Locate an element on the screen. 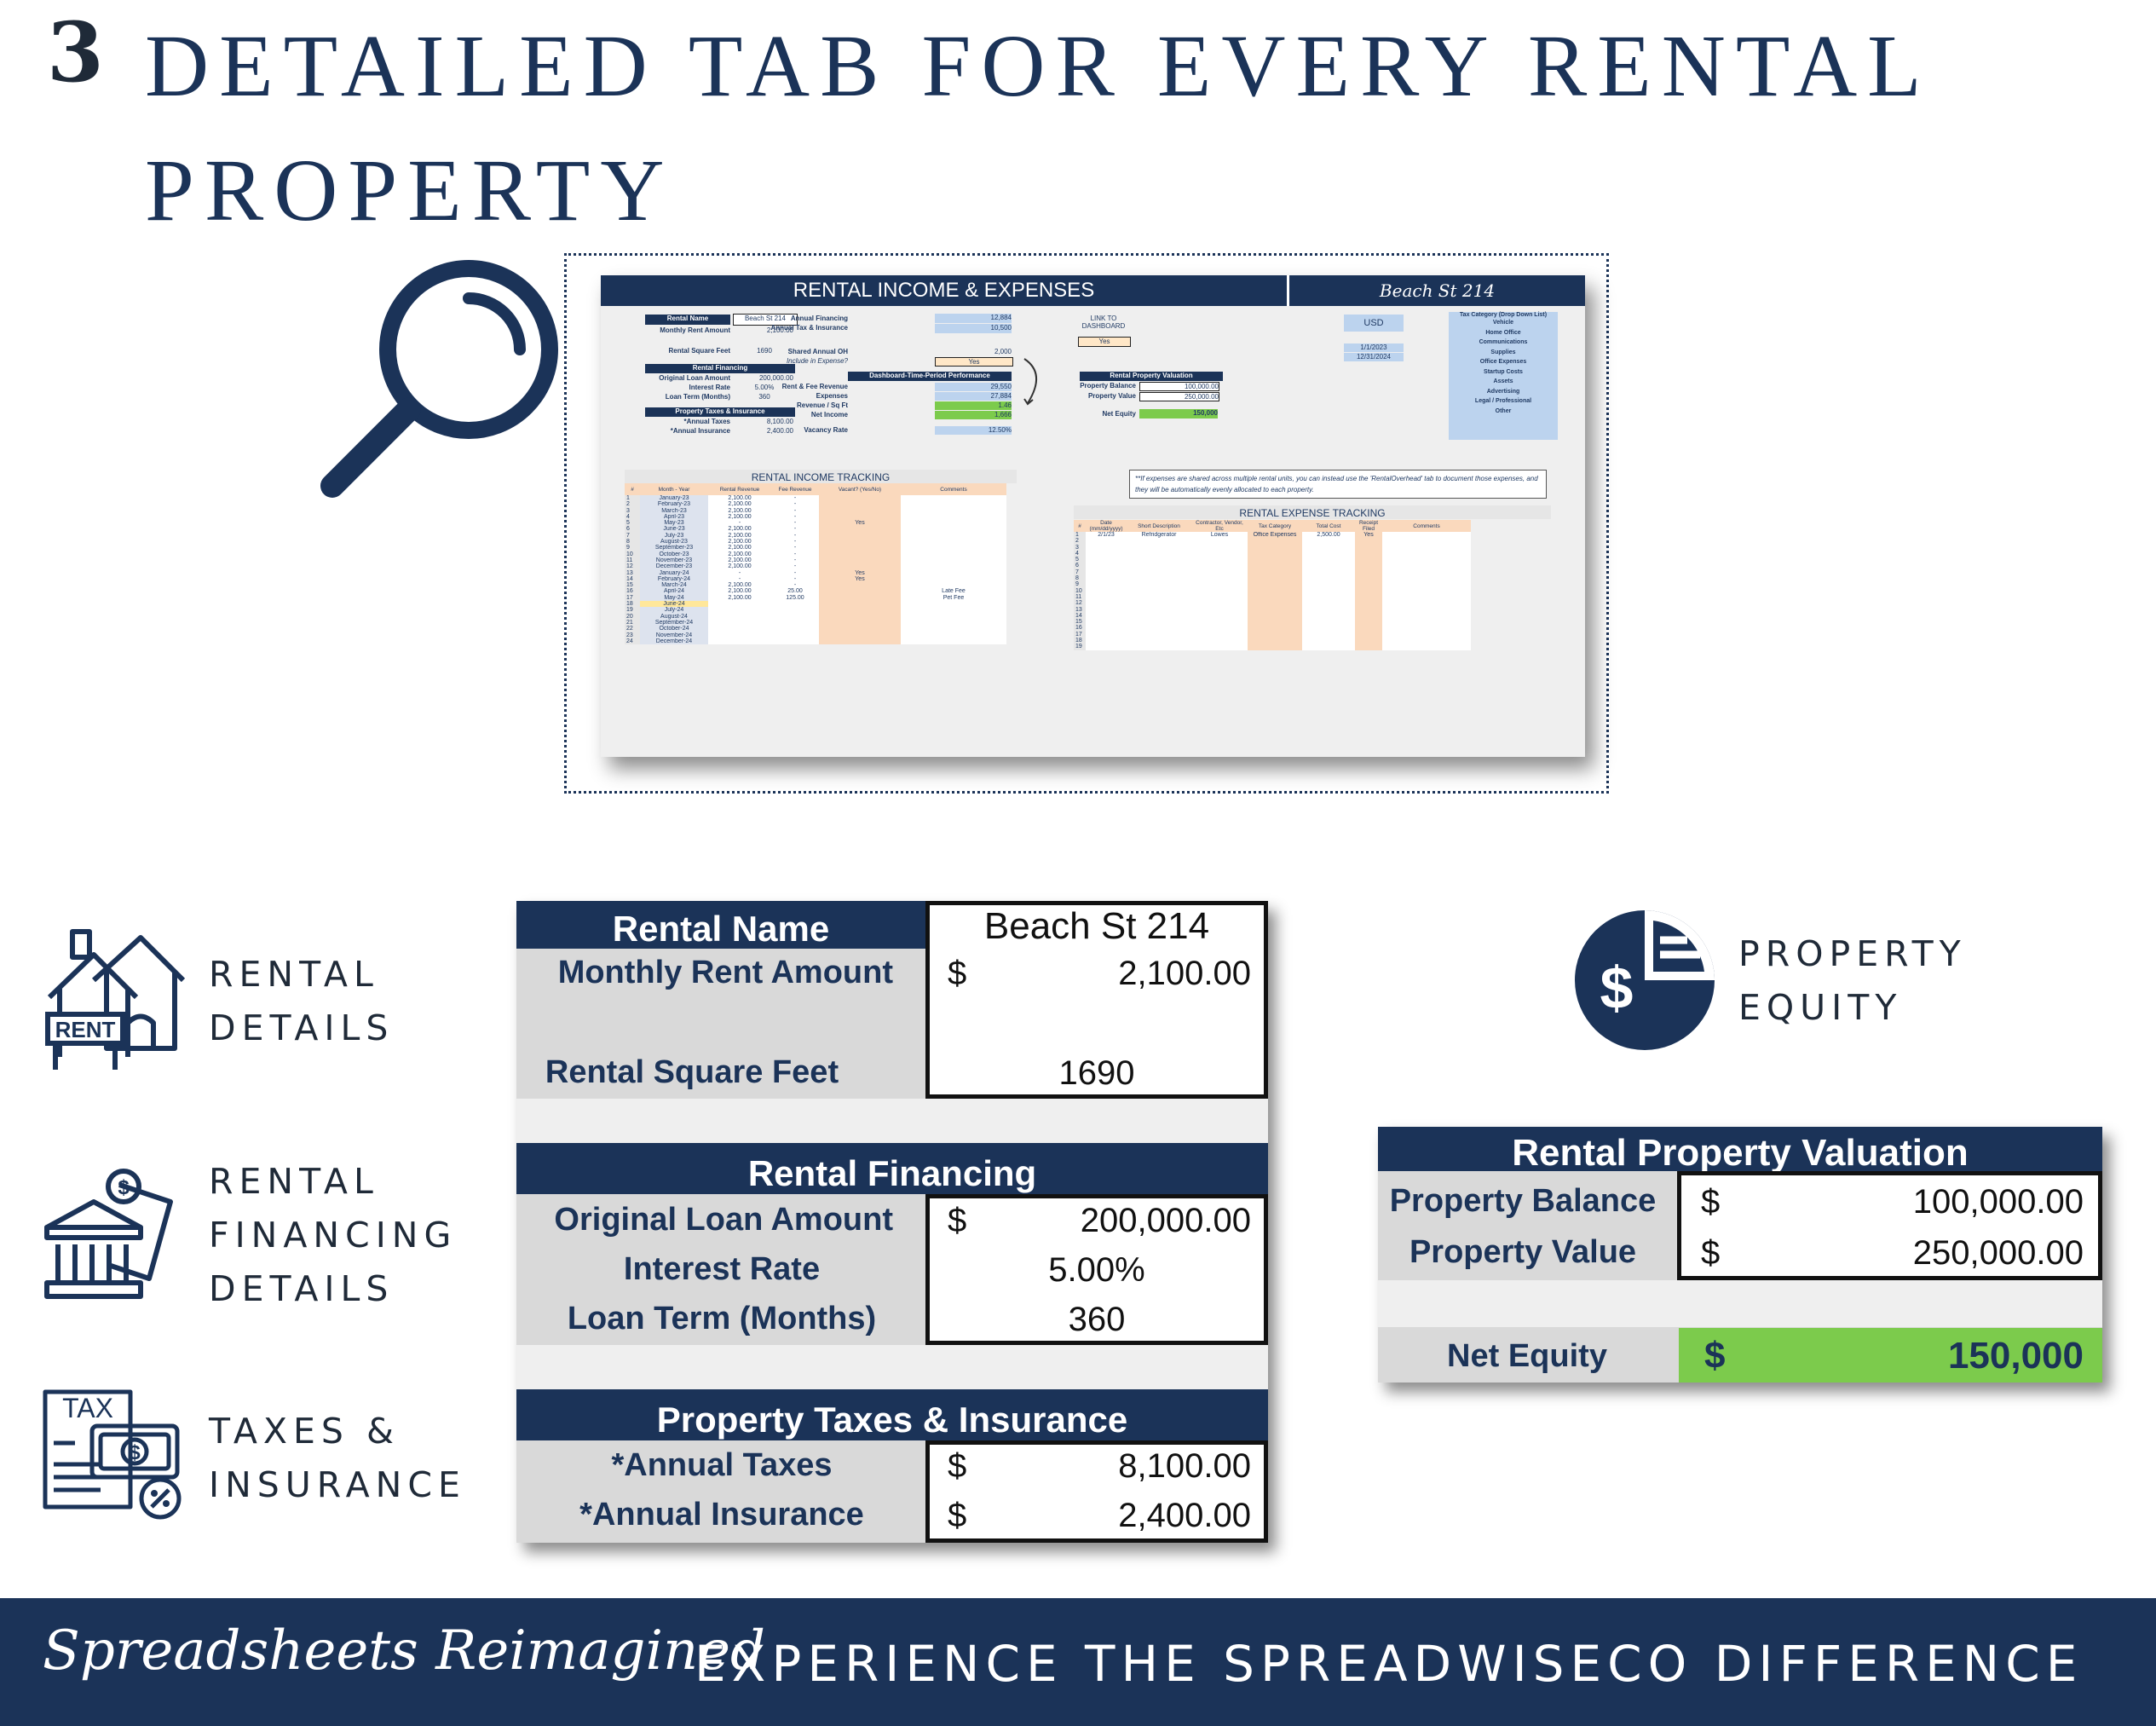 This screenshot has height=1726, width=2156. interest-rate-value: 5.00% is located at coordinates (1096, 1270).